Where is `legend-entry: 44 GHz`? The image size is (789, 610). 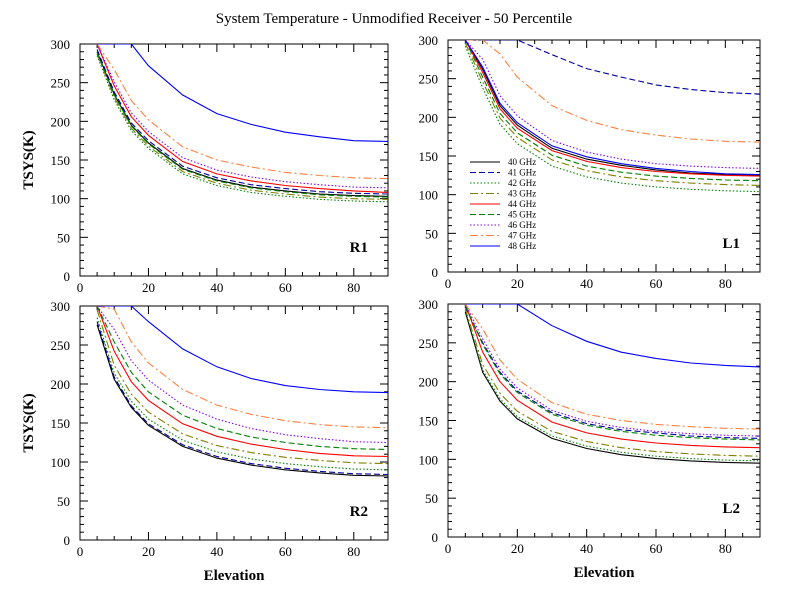
legend-entry: 44 GHz is located at coordinates (522, 204).